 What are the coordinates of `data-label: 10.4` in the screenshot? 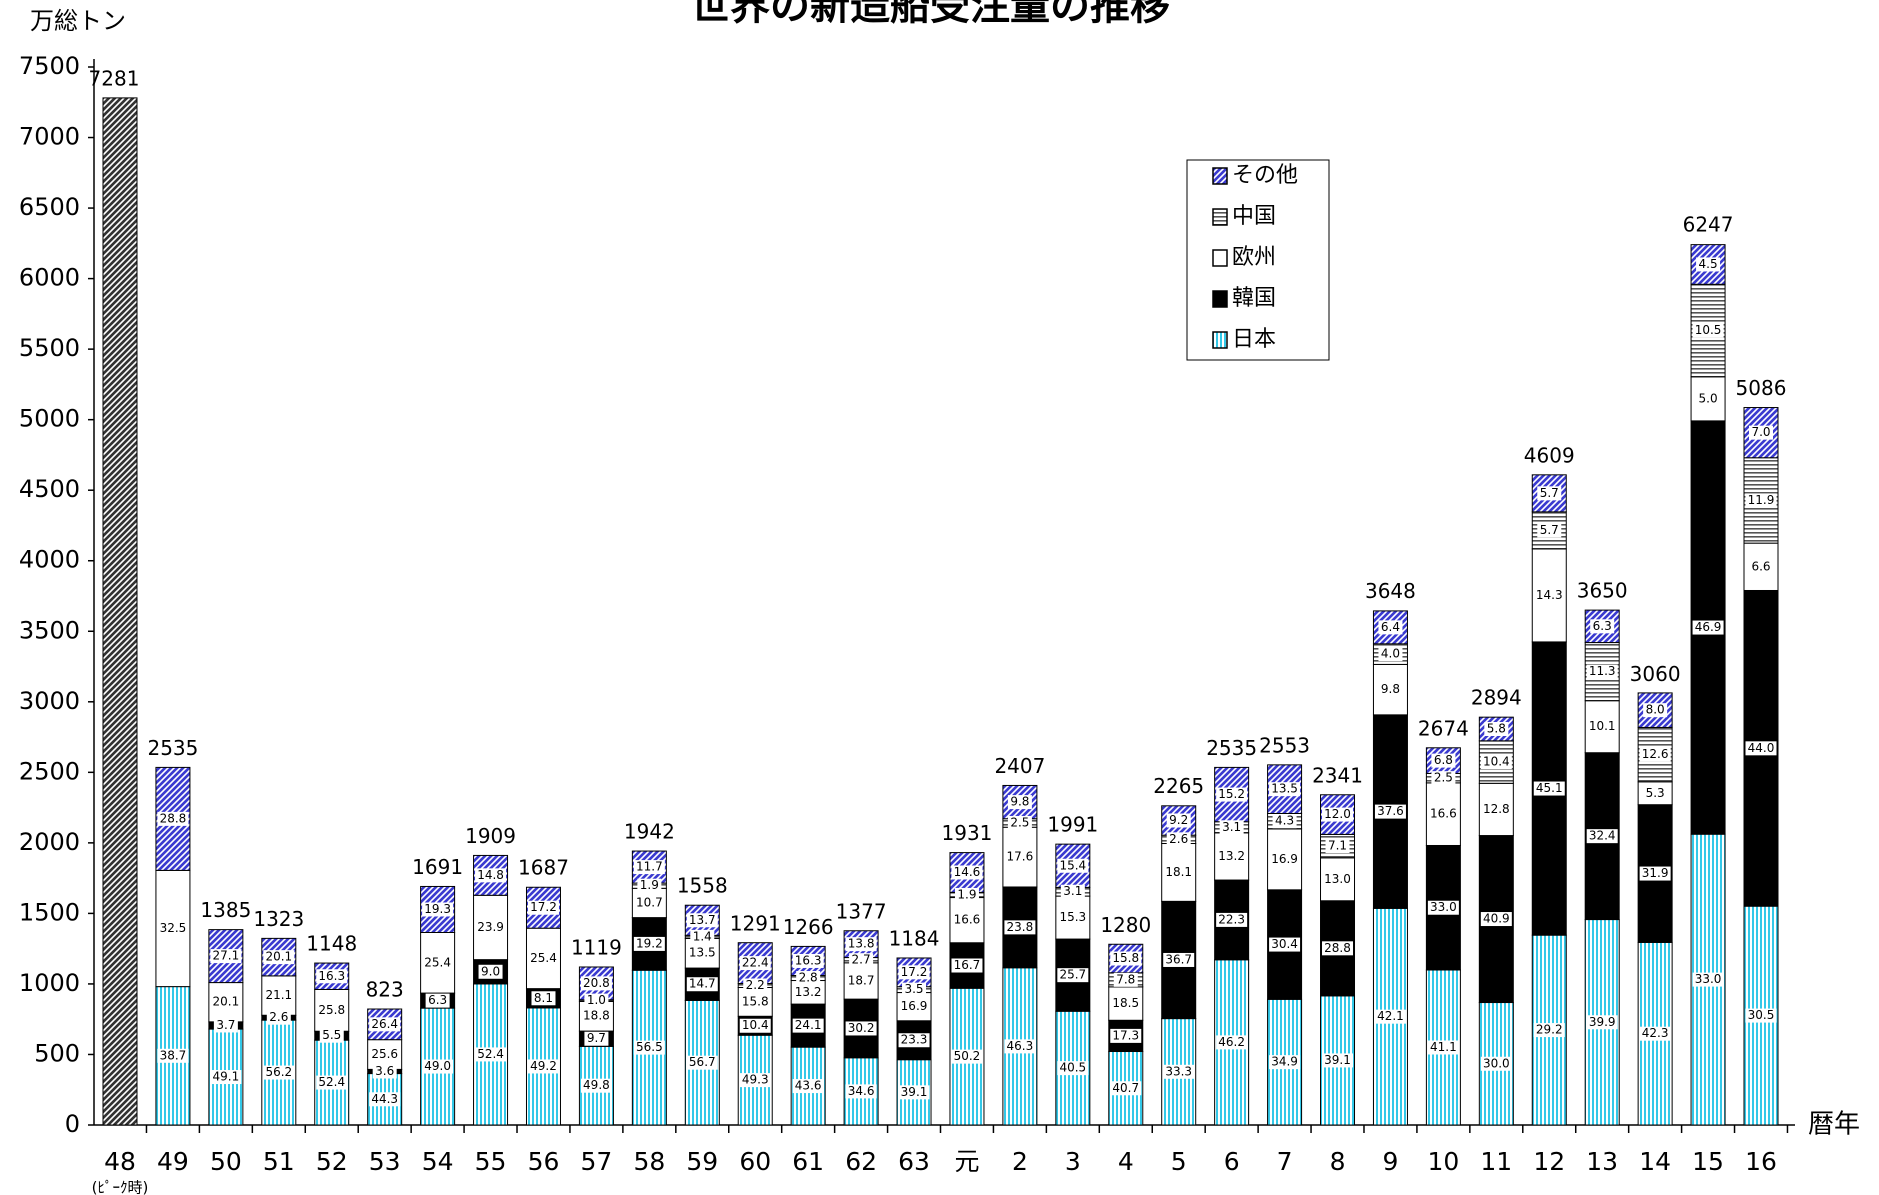 It's located at (1496, 762).